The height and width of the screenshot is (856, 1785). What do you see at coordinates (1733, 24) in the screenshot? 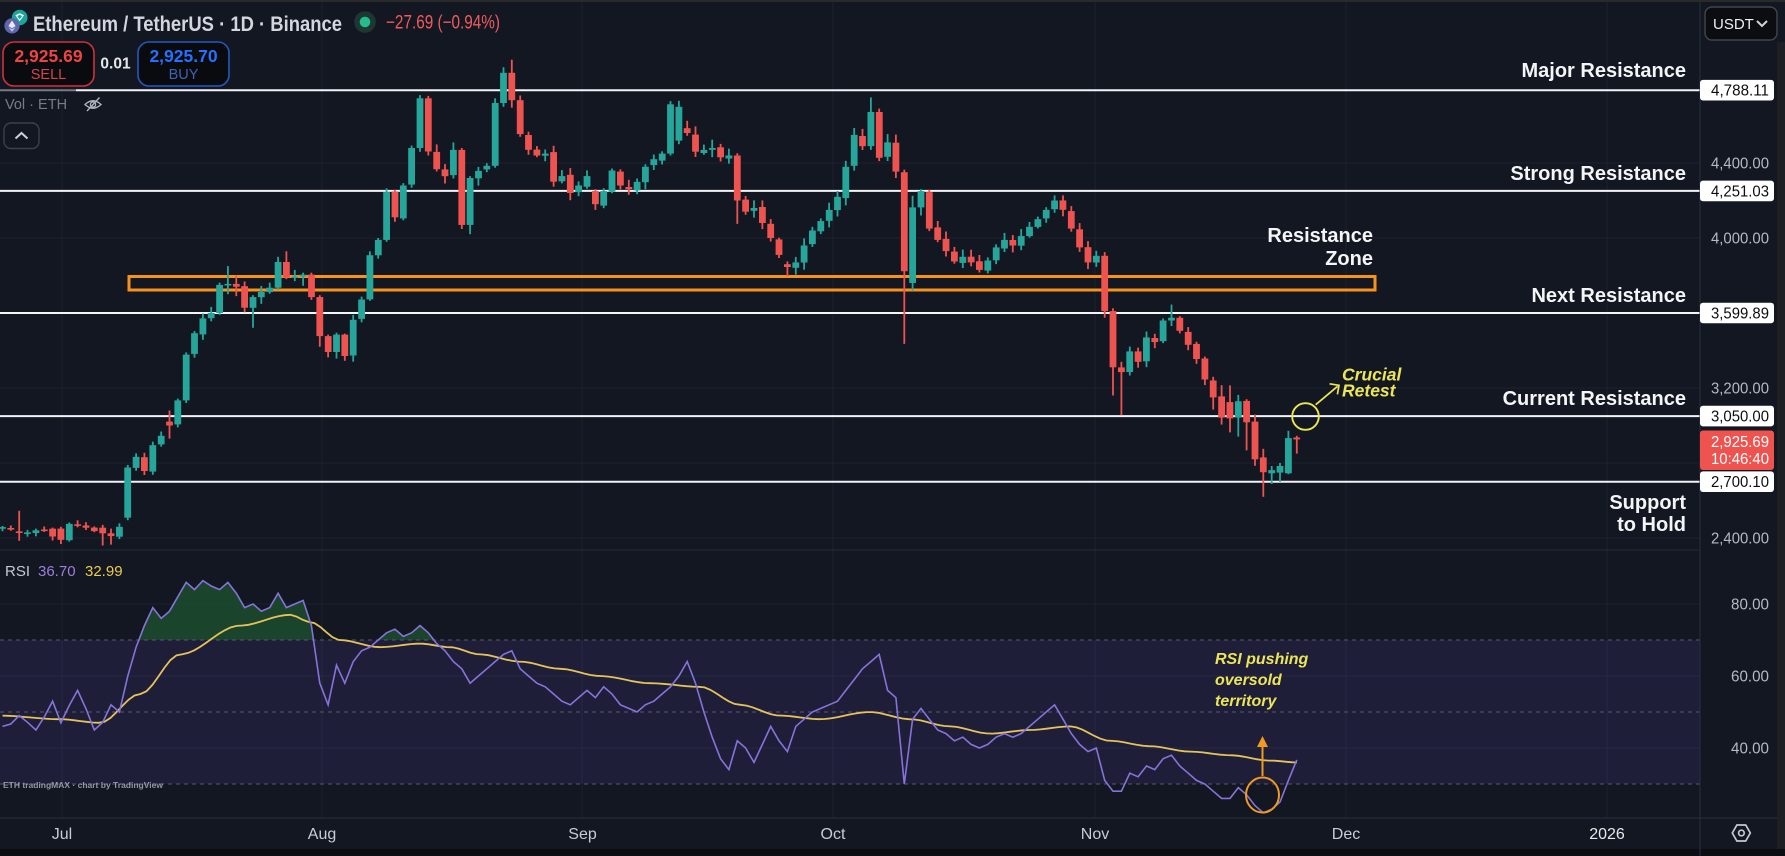
I see `svg-text: USDT` at bounding box center [1733, 24].